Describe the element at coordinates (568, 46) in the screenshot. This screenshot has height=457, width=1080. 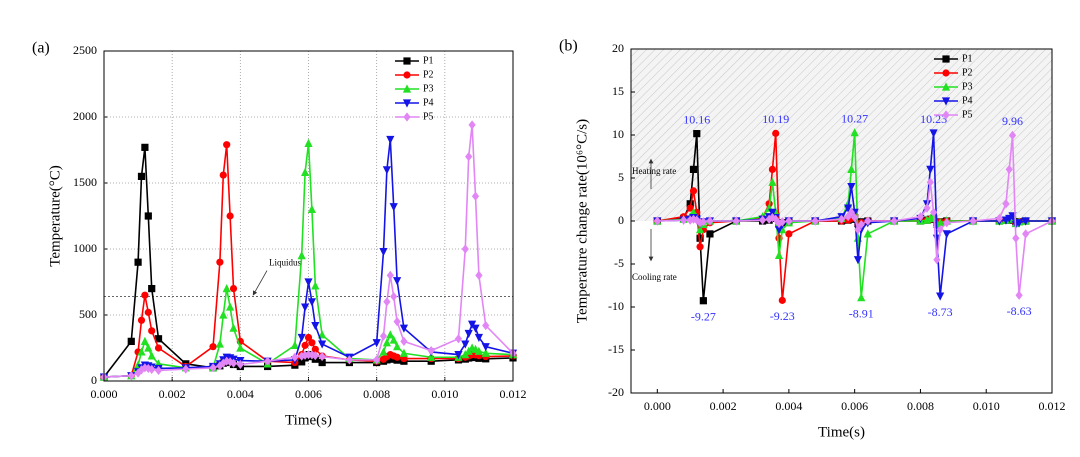
I see `panel-label: (b)` at that location.